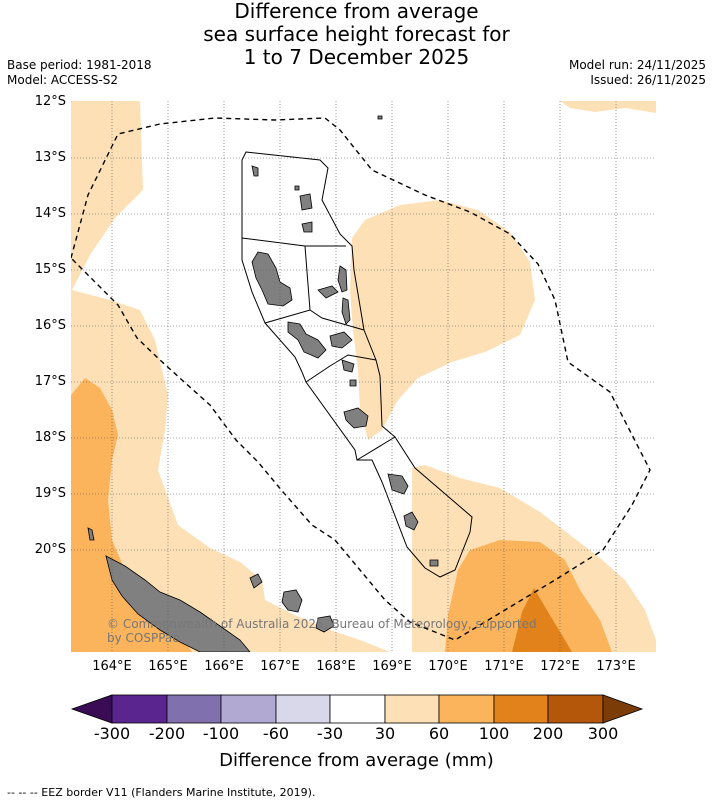 This screenshot has height=804, width=713. What do you see at coordinates (411, 521) in the screenshot?
I see `tanna` at bounding box center [411, 521].